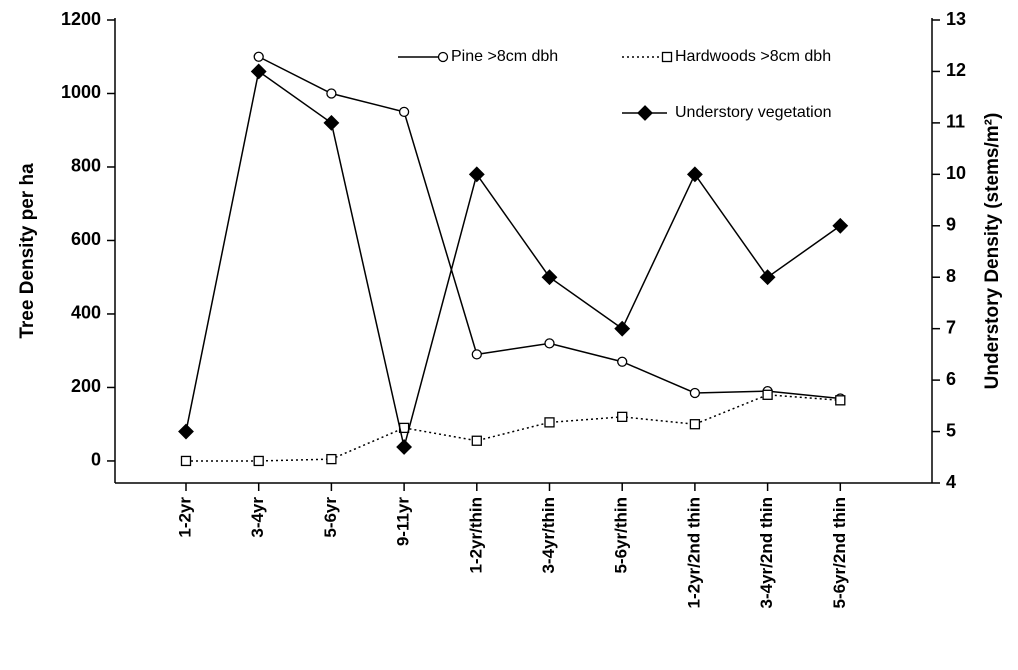 The height and width of the screenshot is (670, 1018). Describe the element at coordinates (184, 517) in the screenshot. I see `x-tick-label: 1-2yr` at that location.